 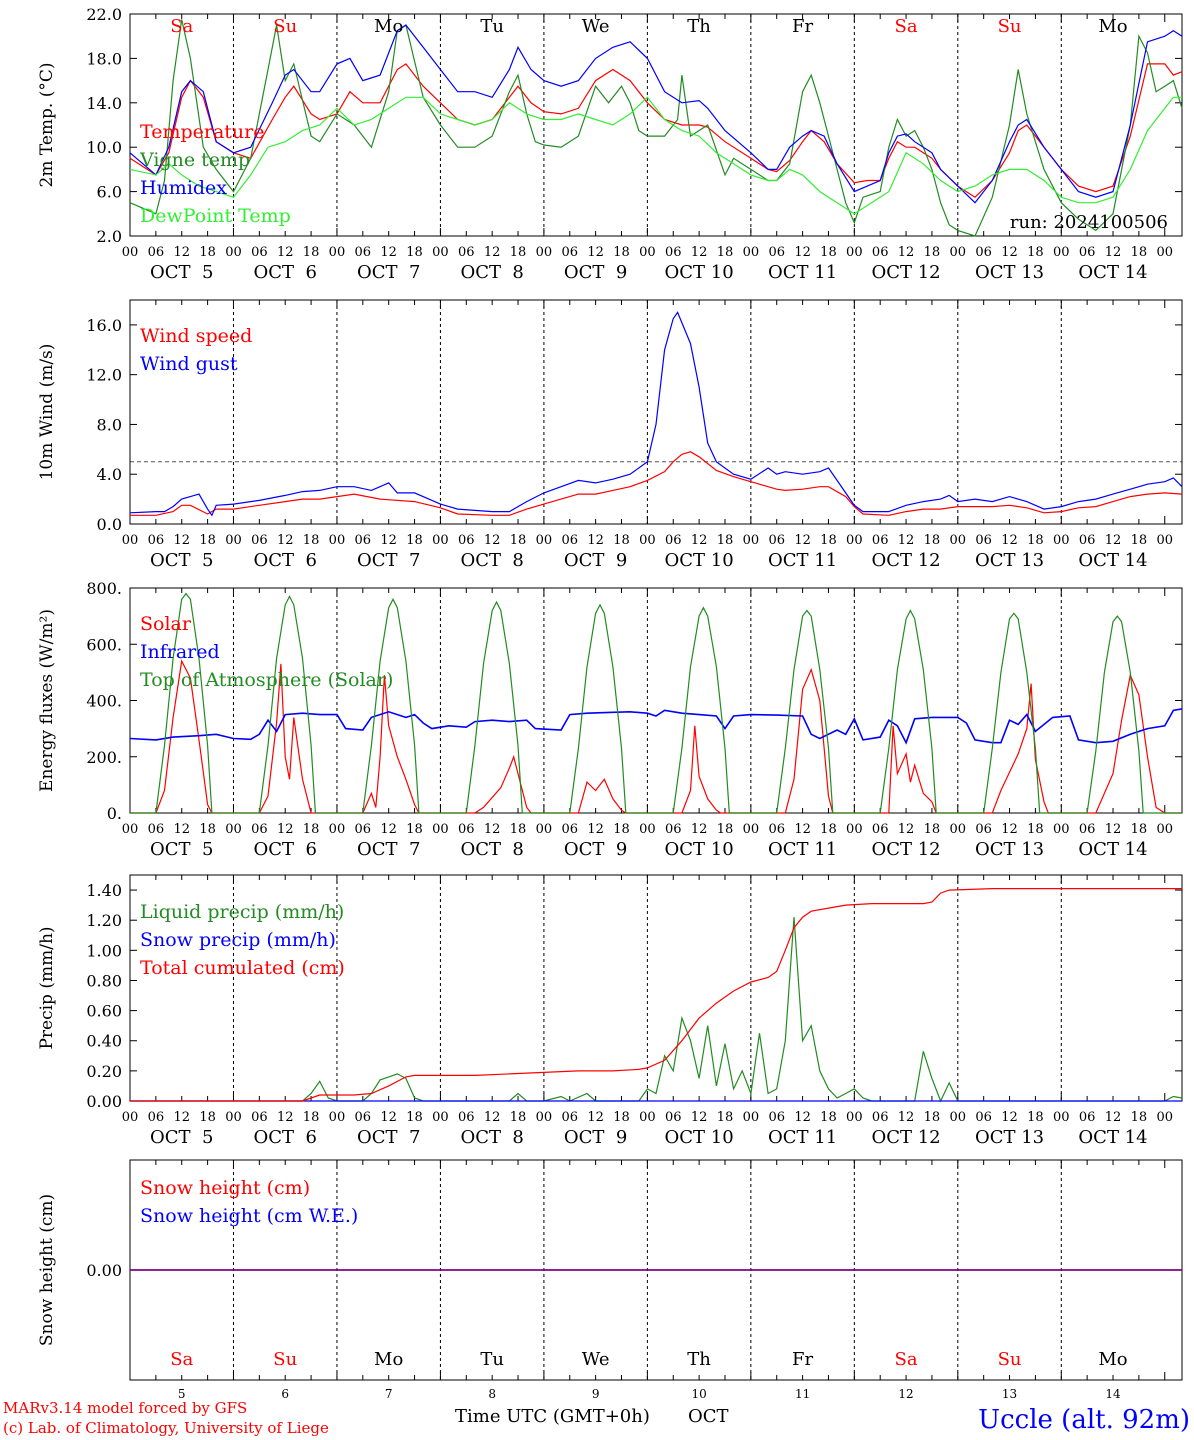 What do you see at coordinates (104, 325) in the screenshot?
I see `y-tick-label: 16.0` at bounding box center [104, 325].